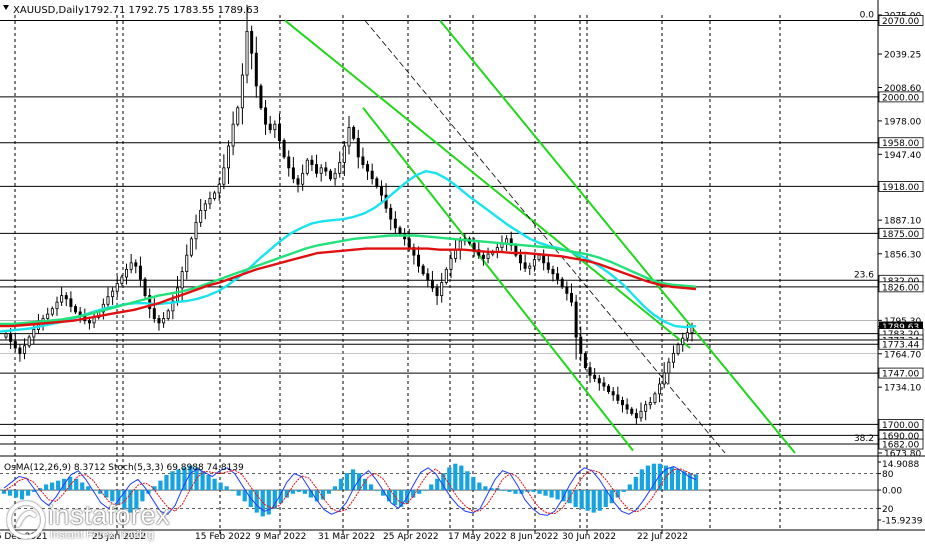 This screenshot has width=925, height=545. Describe the element at coordinates (900, 144) in the screenshot. I see `level-price-label: 1958.00` at that location.